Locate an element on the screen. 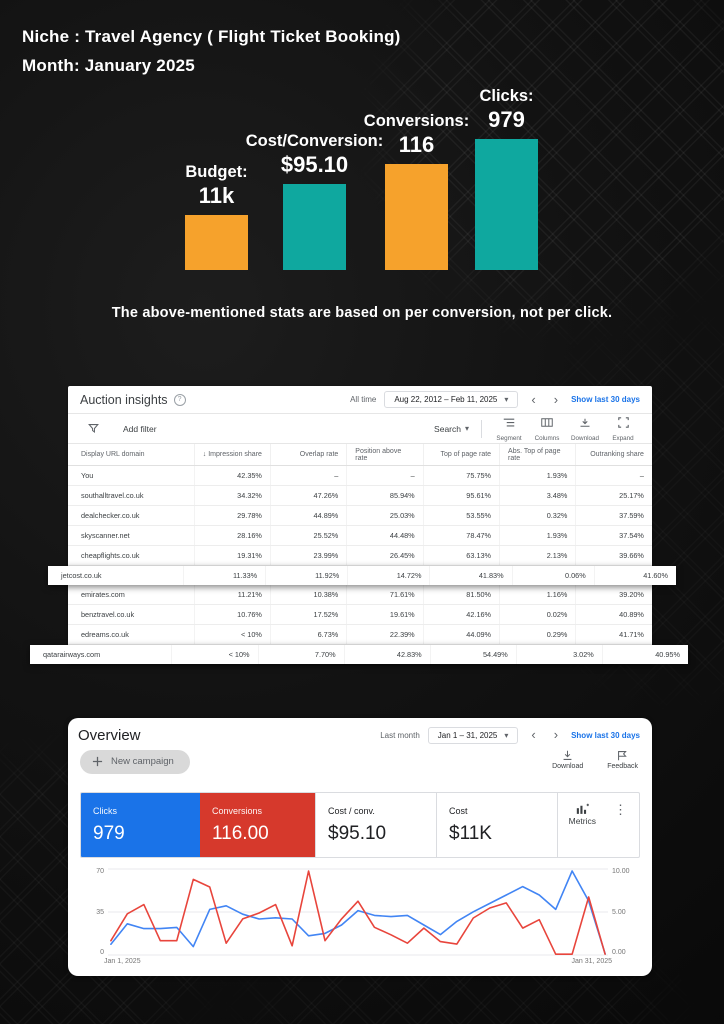  y-tick: 0 is located at coordinates (102, 952).